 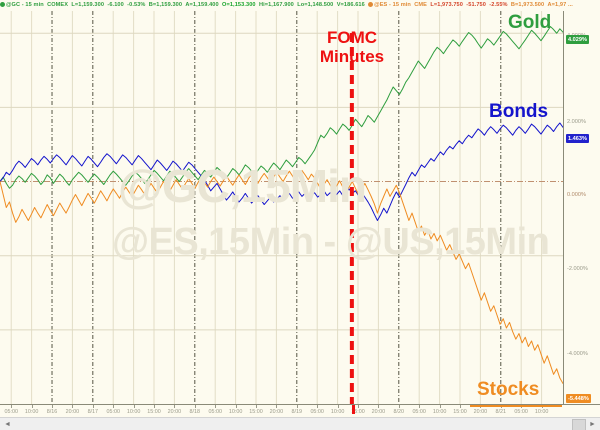 I want to click on fomc-axis-marker, so click(x=353, y=409).